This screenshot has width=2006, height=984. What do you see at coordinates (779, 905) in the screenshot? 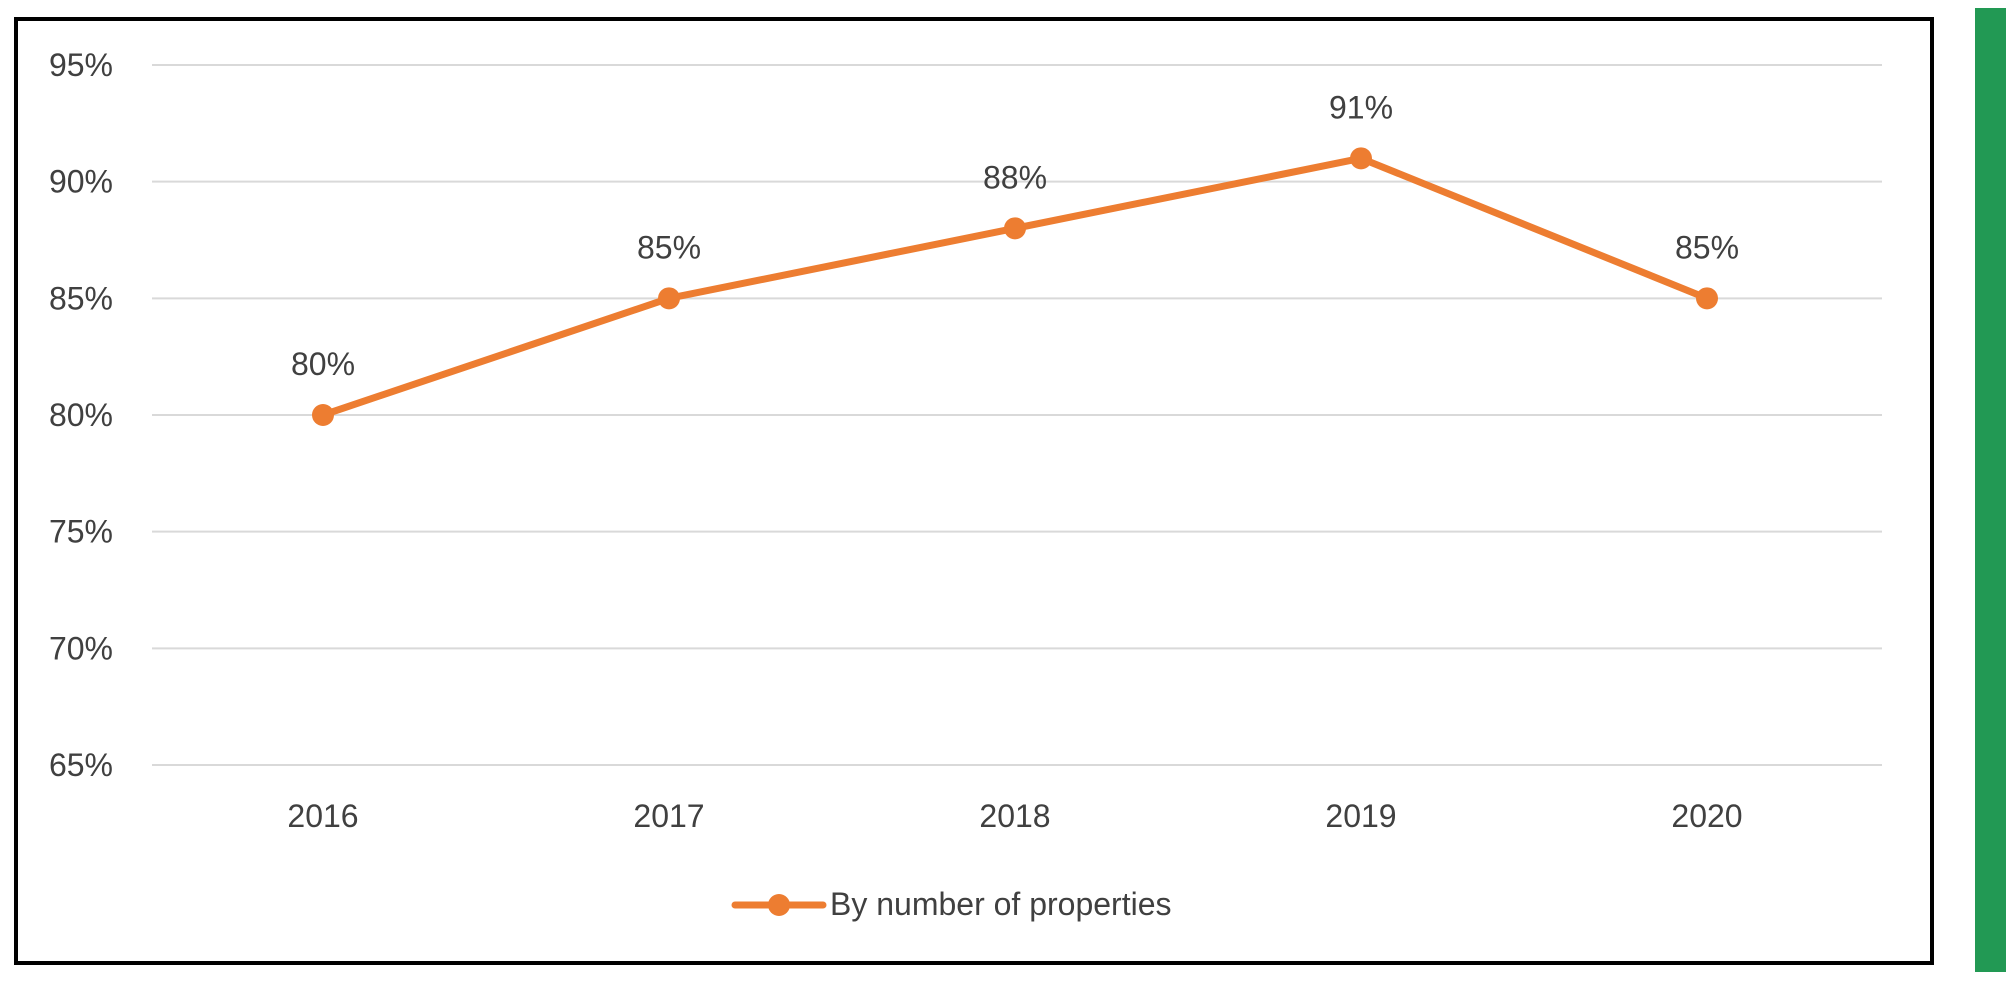
I see `legend-marker-swatch` at bounding box center [779, 905].